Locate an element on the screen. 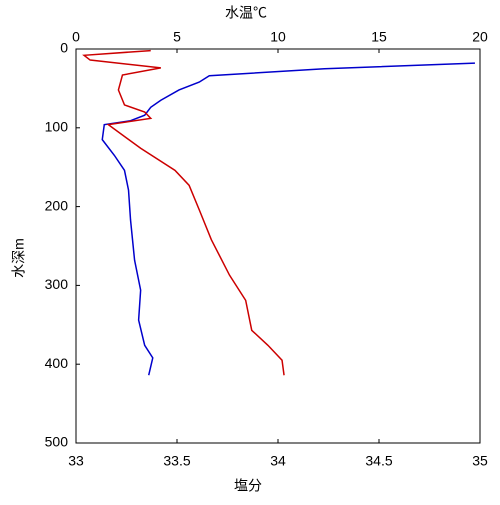 Image resolution: width=500 pixels, height=505 pixels. x-tick-label: 33 is located at coordinates (76, 461).